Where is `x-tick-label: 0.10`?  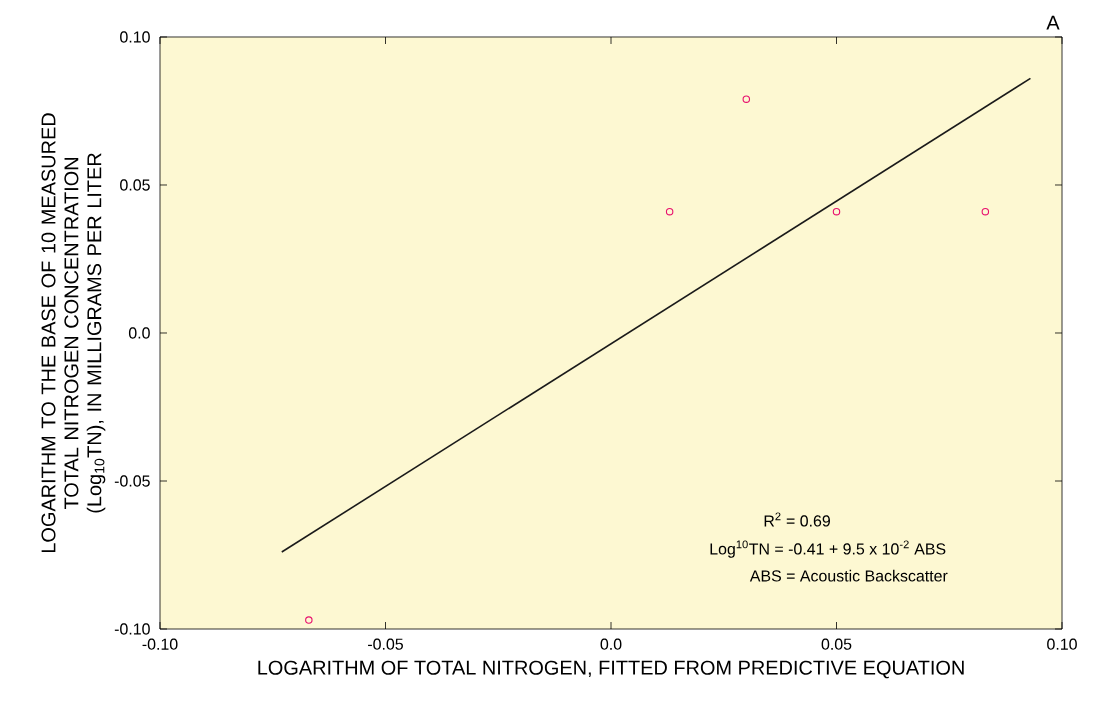
x-tick-label: 0.10 is located at coordinates (1062, 644).